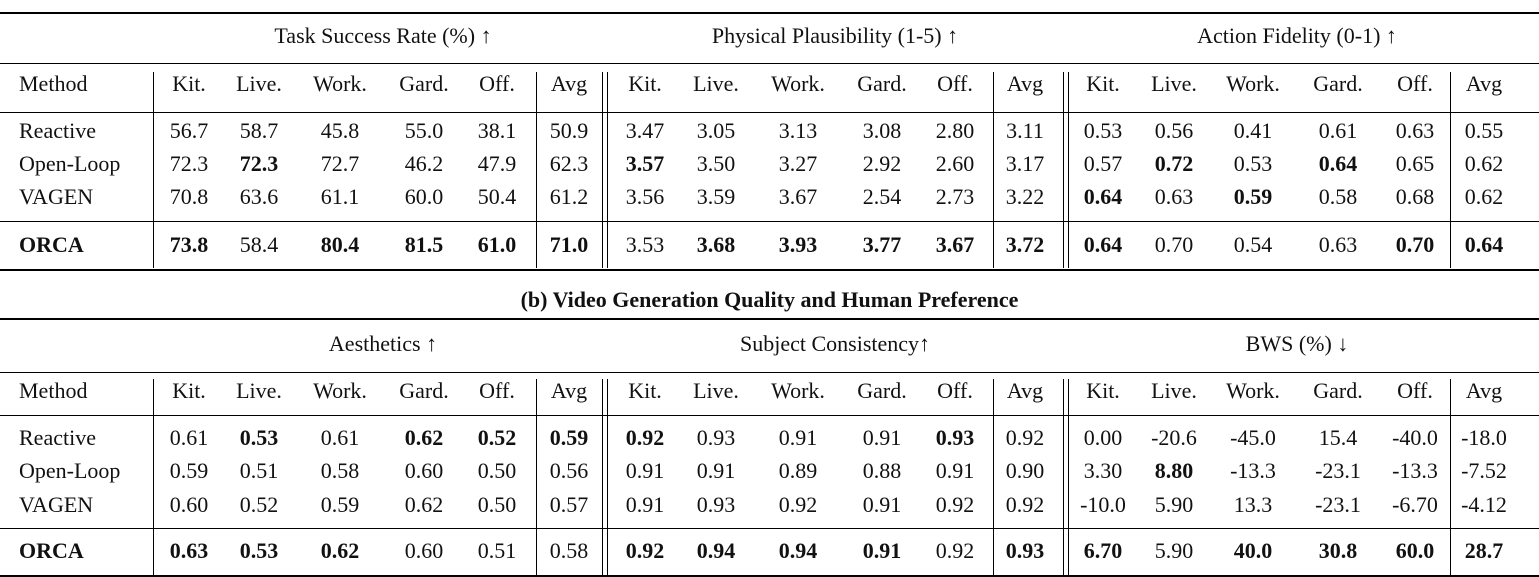 The image size is (1539, 577). Describe the element at coordinates (1484, 437) in the screenshot. I see `table-cell: -18.0` at that location.